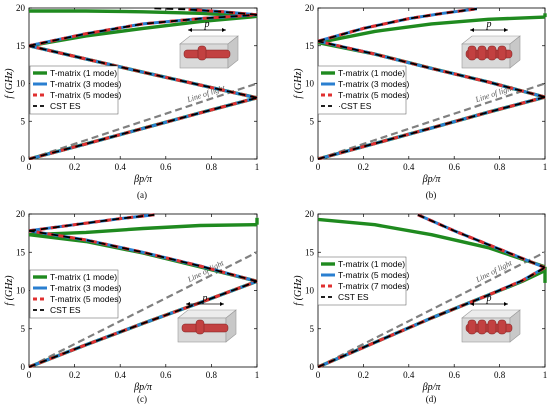 Image resolution: width=550 pixels, height=408 pixels. What do you see at coordinates (431, 195) in the screenshot?
I see `subfigure-caption: (b)` at bounding box center [431, 195].